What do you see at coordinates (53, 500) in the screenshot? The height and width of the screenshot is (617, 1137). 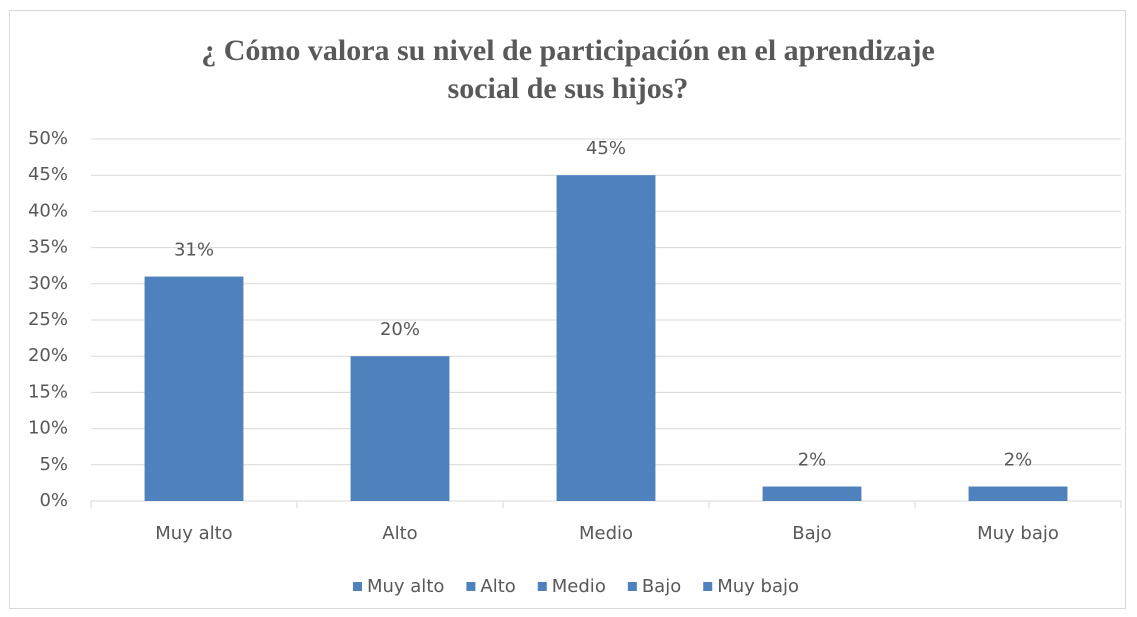 I see `y-tick-label: 0%` at bounding box center [53, 500].